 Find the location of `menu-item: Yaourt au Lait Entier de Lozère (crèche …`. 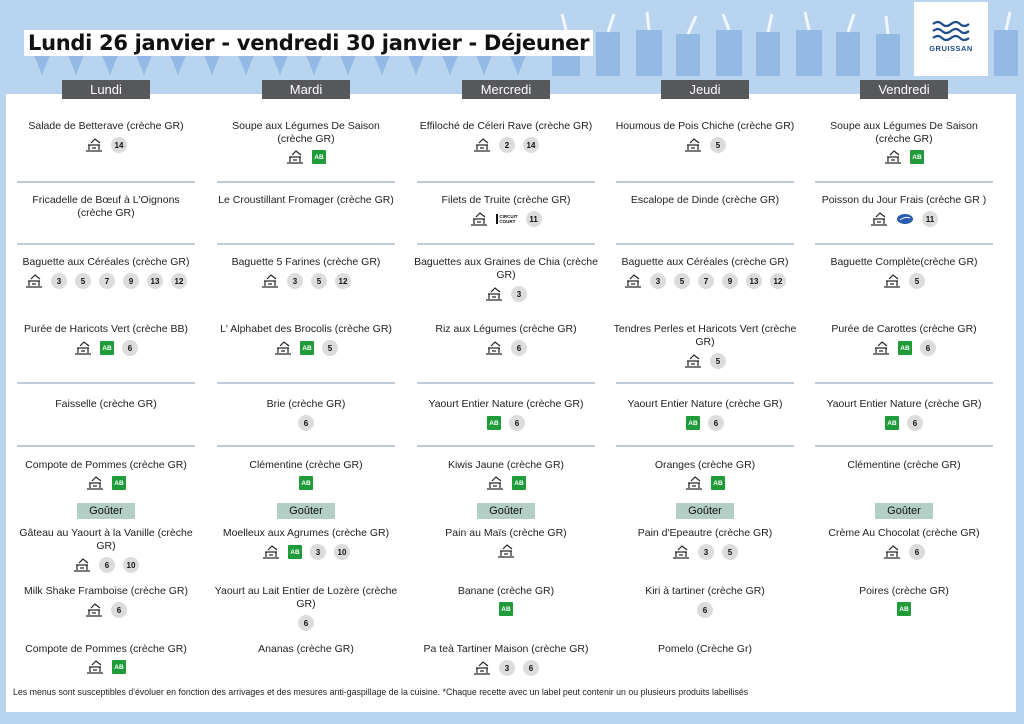

menu-item: Yaourt au Lait Entier de Lozère (crèche … is located at coordinates (306, 608).